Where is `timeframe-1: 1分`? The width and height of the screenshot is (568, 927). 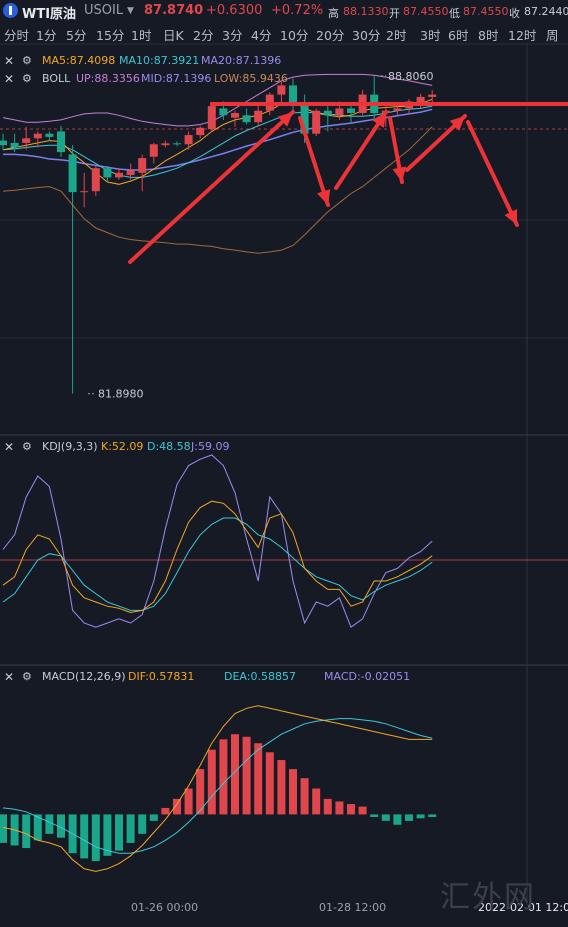 timeframe-1: 1分 is located at coordinates (46, 35).